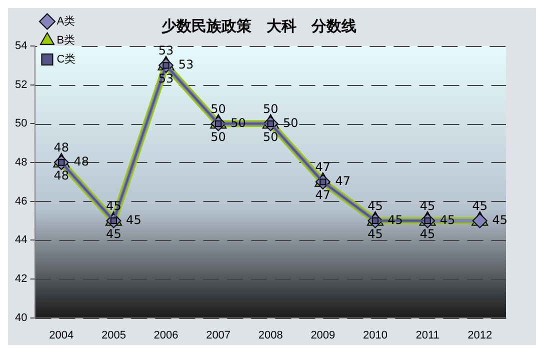 Image resolution: width=544 pixels, height=353 pixels. What do you see at coordinates (218, 335) in the screenshot?
I see `x-tick-label: 2007` at bounding box center [218, 335].